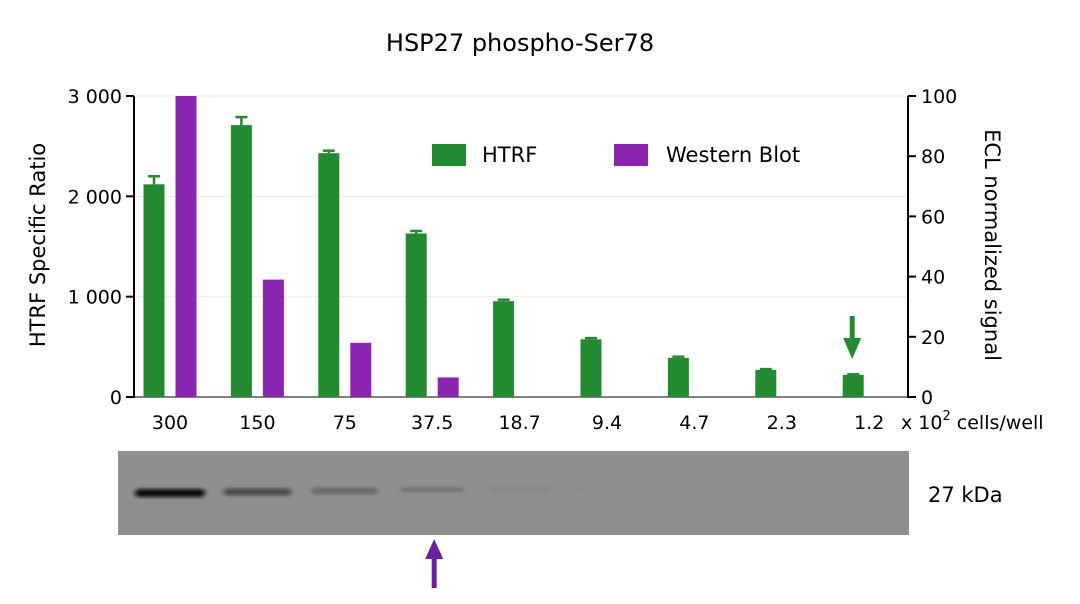 This screenshot has width=1080, height=604. Describe the element at coordinates (95, 197) in the screenshot. I see `left-tick-label: 2 000` at that location.